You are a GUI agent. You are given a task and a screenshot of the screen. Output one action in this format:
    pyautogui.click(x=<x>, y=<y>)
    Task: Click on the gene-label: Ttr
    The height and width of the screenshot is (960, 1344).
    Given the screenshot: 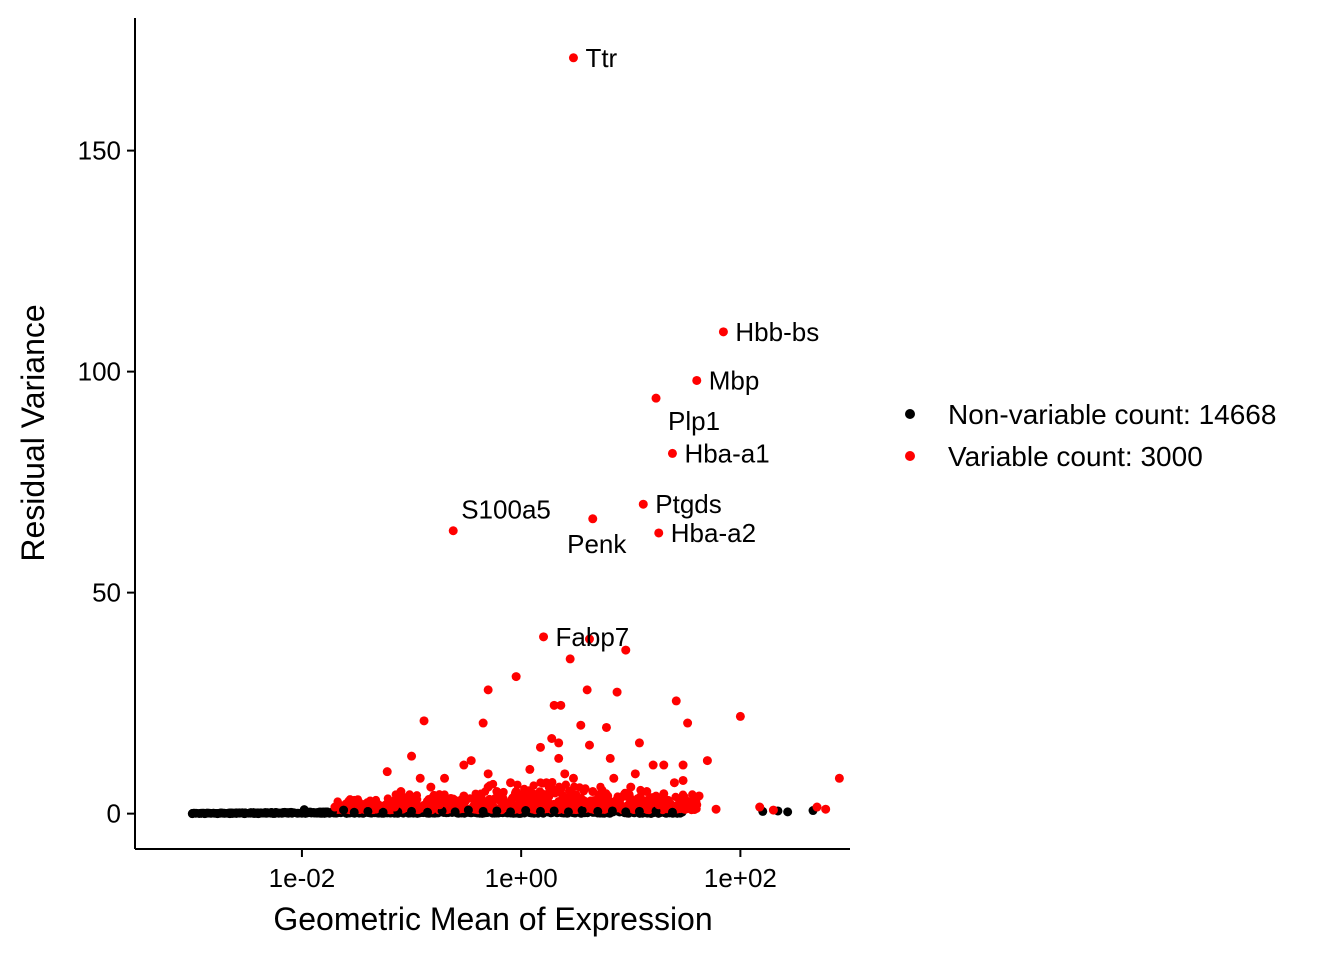 What is the action you would take?
    pyautogui.click(x=601, y=58)
    